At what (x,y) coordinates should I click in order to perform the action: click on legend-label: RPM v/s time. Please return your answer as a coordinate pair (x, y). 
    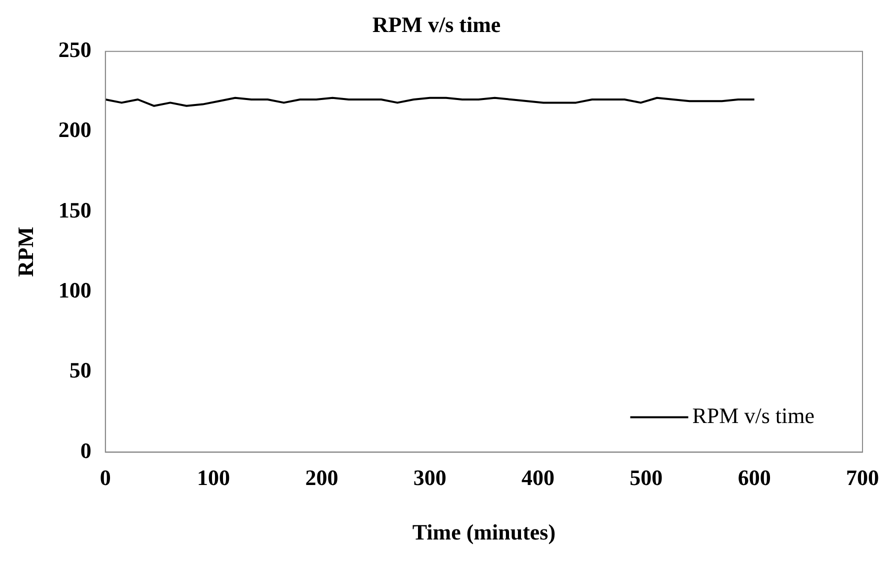
    Looking at the image, I should click on (753, 415).